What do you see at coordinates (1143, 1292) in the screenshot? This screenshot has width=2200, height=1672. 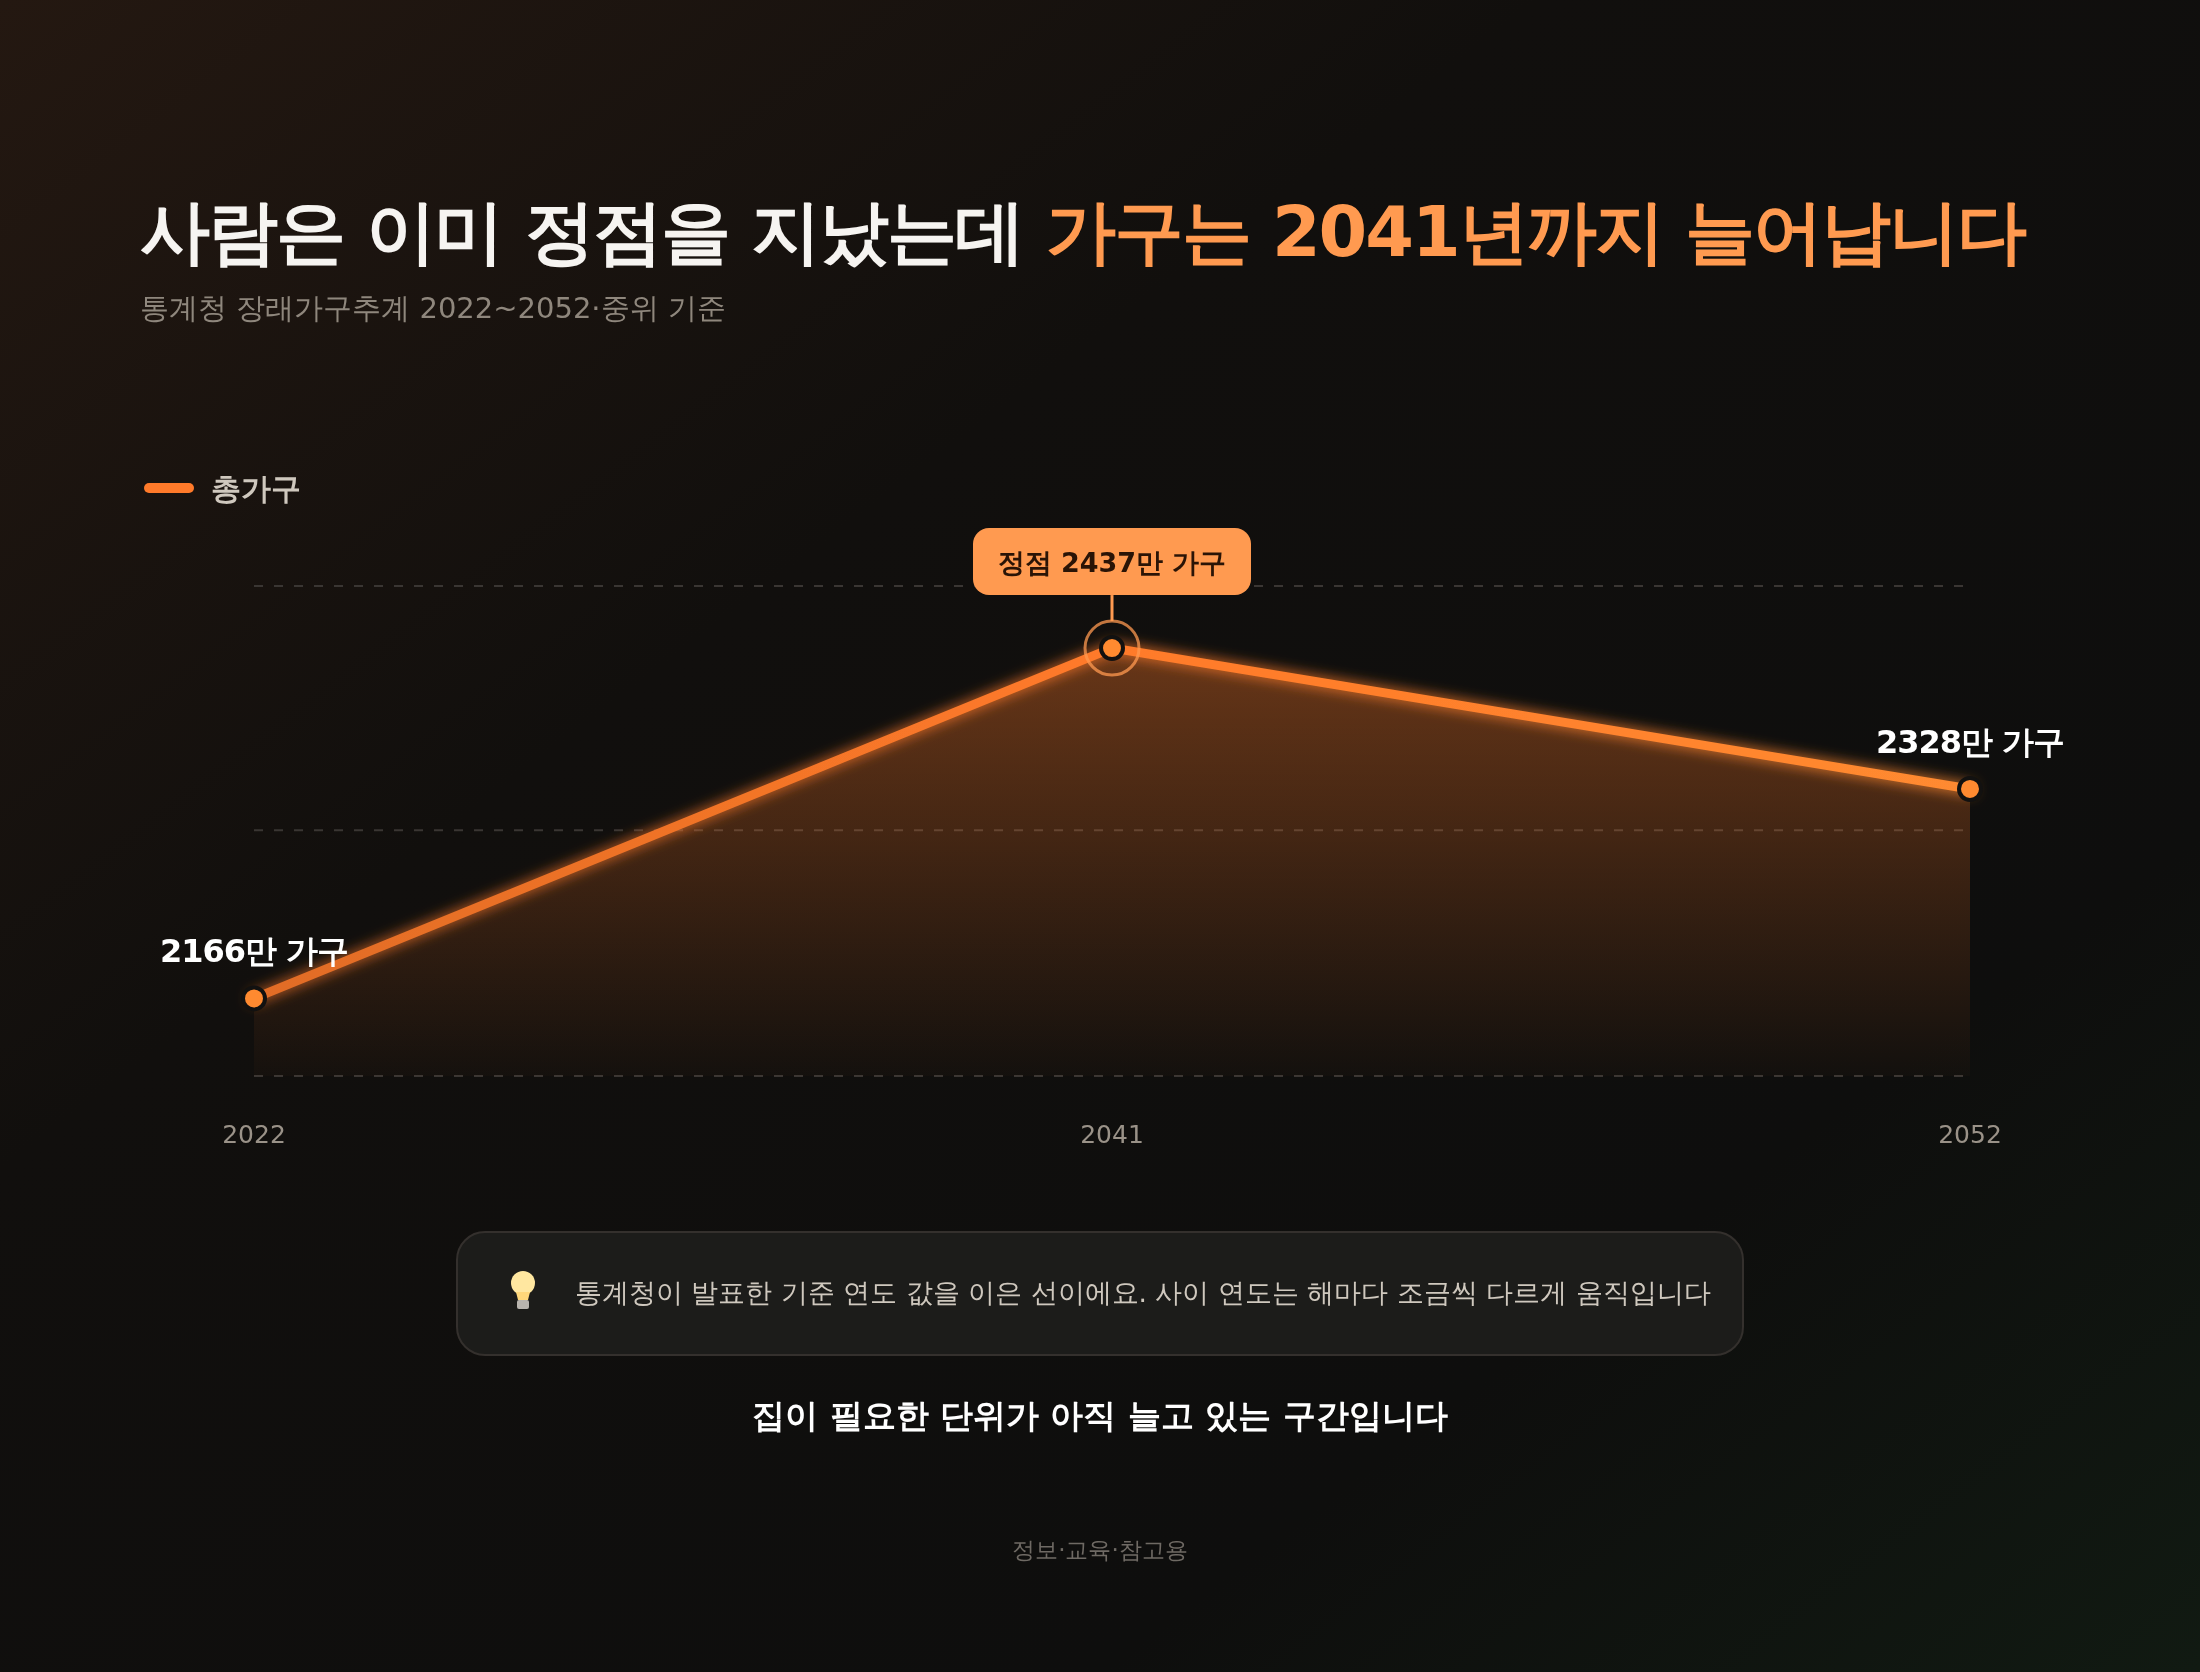 I see `text: 통계청이 발표한 기준 연도 값을 이은 선이에요. 사이 연도는 해마다 조금씩 다르게 움직입니다` at bounding box center [1143, 1292].